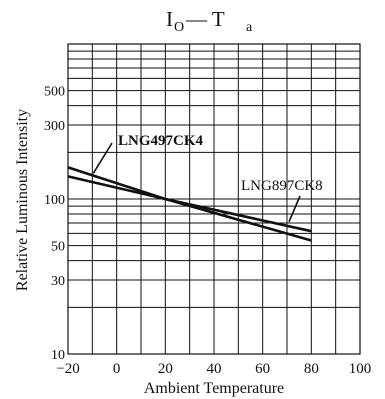  I want to click on x-tick-label: 80, so click(311, 369).